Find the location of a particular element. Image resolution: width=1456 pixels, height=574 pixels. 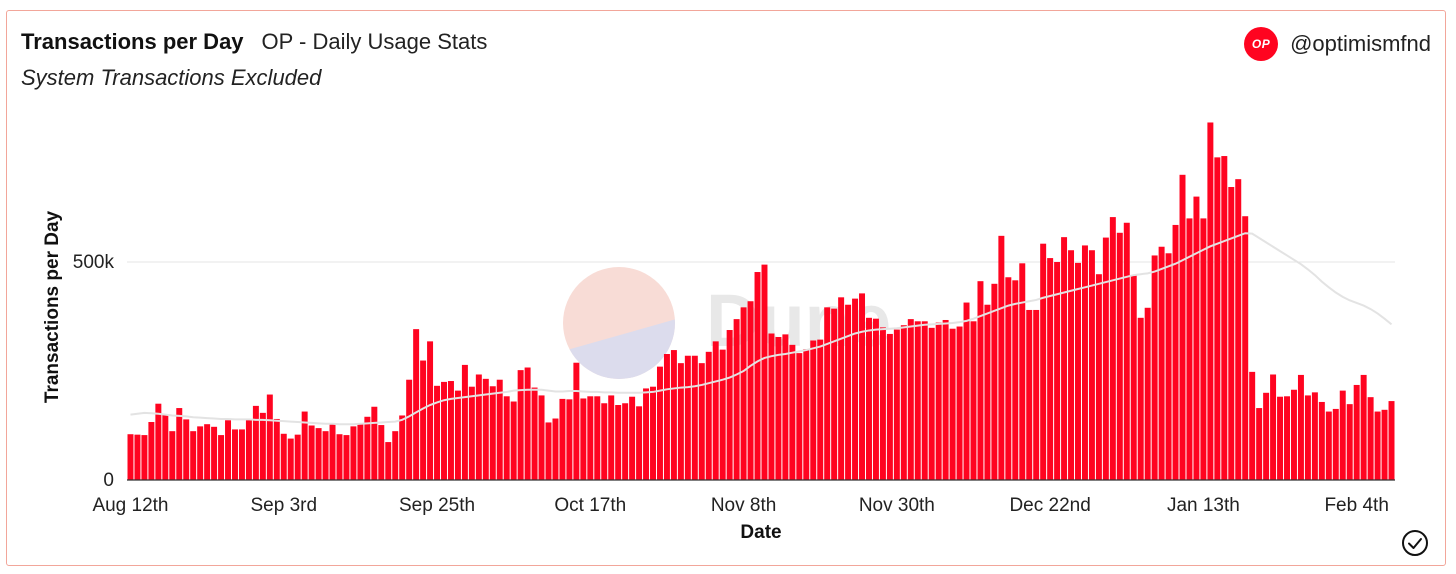

brand-handle: @optimismfnd is located at coordinates (1360, 43).